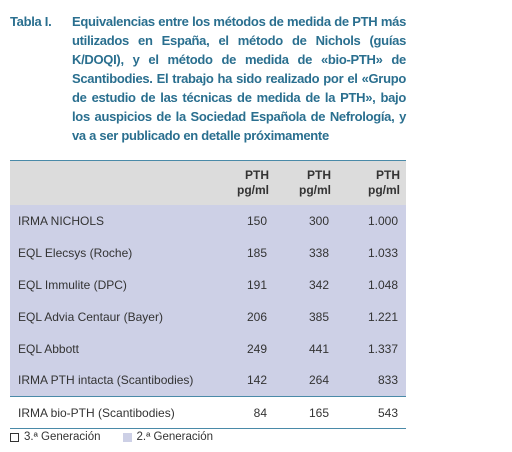 This screenshot has height=452, width=512. I want to click on row-label: IRMA bio-PTH (Scantibodies), so click(96, 412).